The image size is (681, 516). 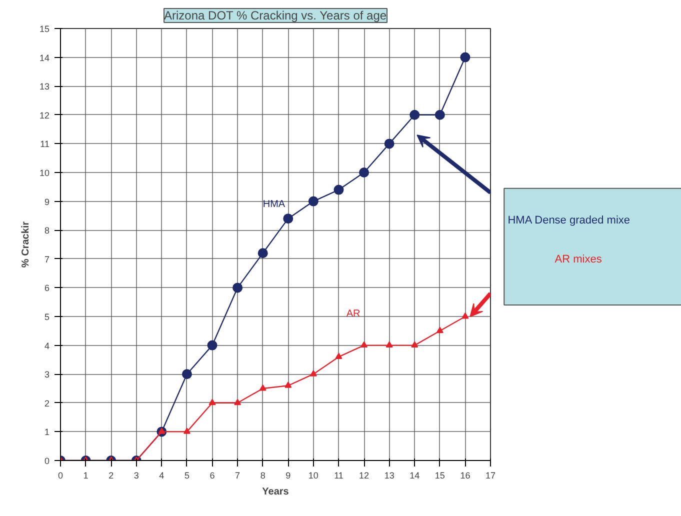 What do you see at coordinates (47, 345) in the screenshot?
I see `y-tick-label: 4` at bounding box center [47, 345].